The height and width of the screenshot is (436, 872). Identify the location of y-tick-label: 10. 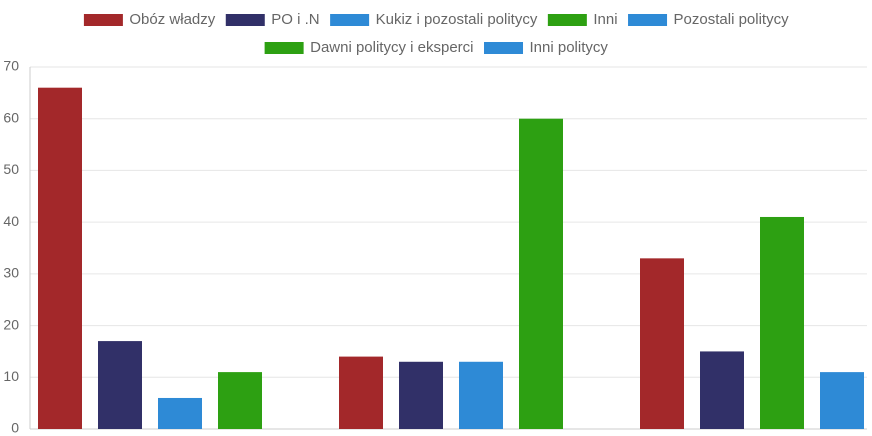
(11, 376).